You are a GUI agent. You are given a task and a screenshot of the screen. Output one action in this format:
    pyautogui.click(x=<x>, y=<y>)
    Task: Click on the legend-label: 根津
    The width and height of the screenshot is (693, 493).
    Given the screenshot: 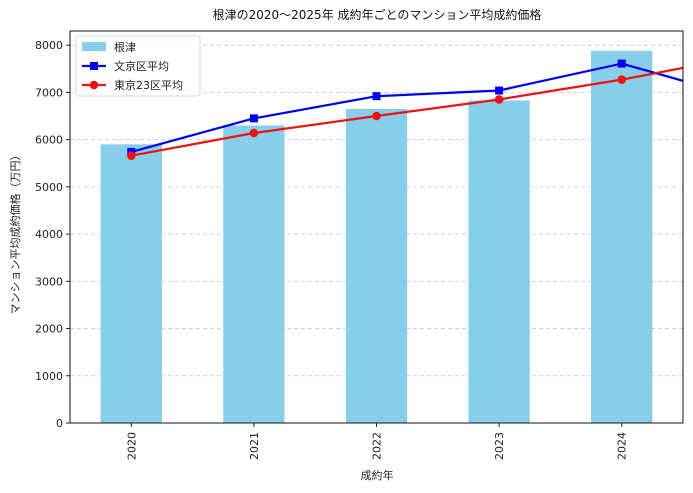 What is the action you would take?
    pyautogui.click(x=125, y=47)
    